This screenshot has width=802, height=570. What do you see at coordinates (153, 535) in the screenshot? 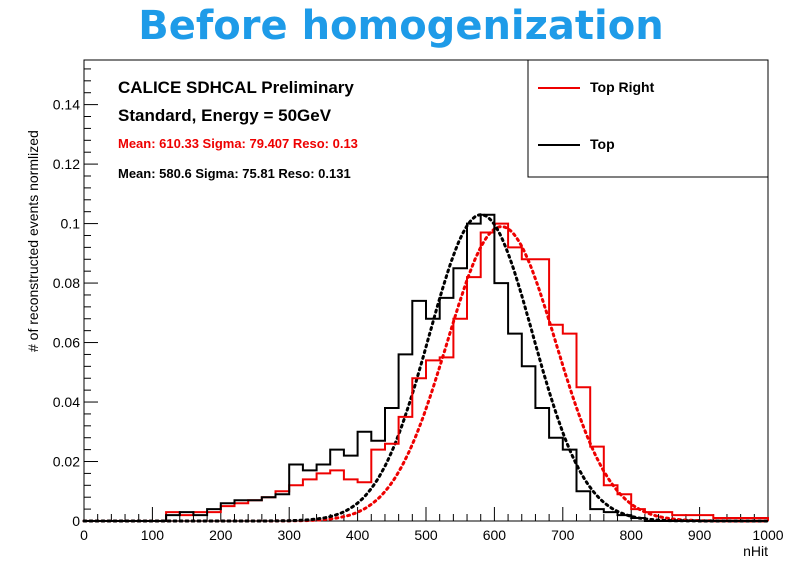
I see `x-tick-label: 100` at bounding box center [153, 535].